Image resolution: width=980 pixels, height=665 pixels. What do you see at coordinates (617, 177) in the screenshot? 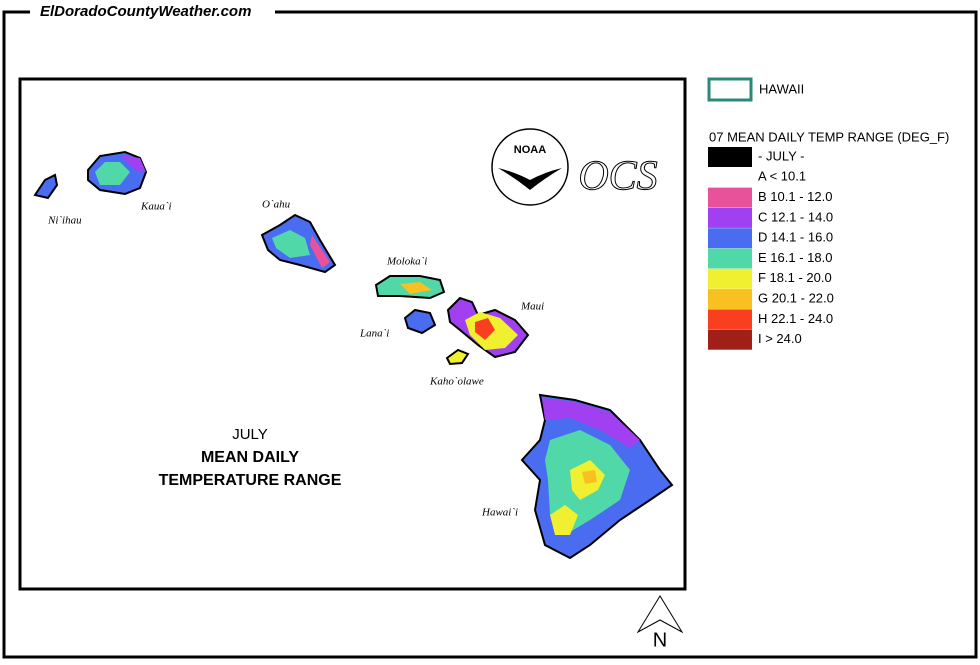
I see `ocs-logo: OCS` at bounding box center [617, 177].